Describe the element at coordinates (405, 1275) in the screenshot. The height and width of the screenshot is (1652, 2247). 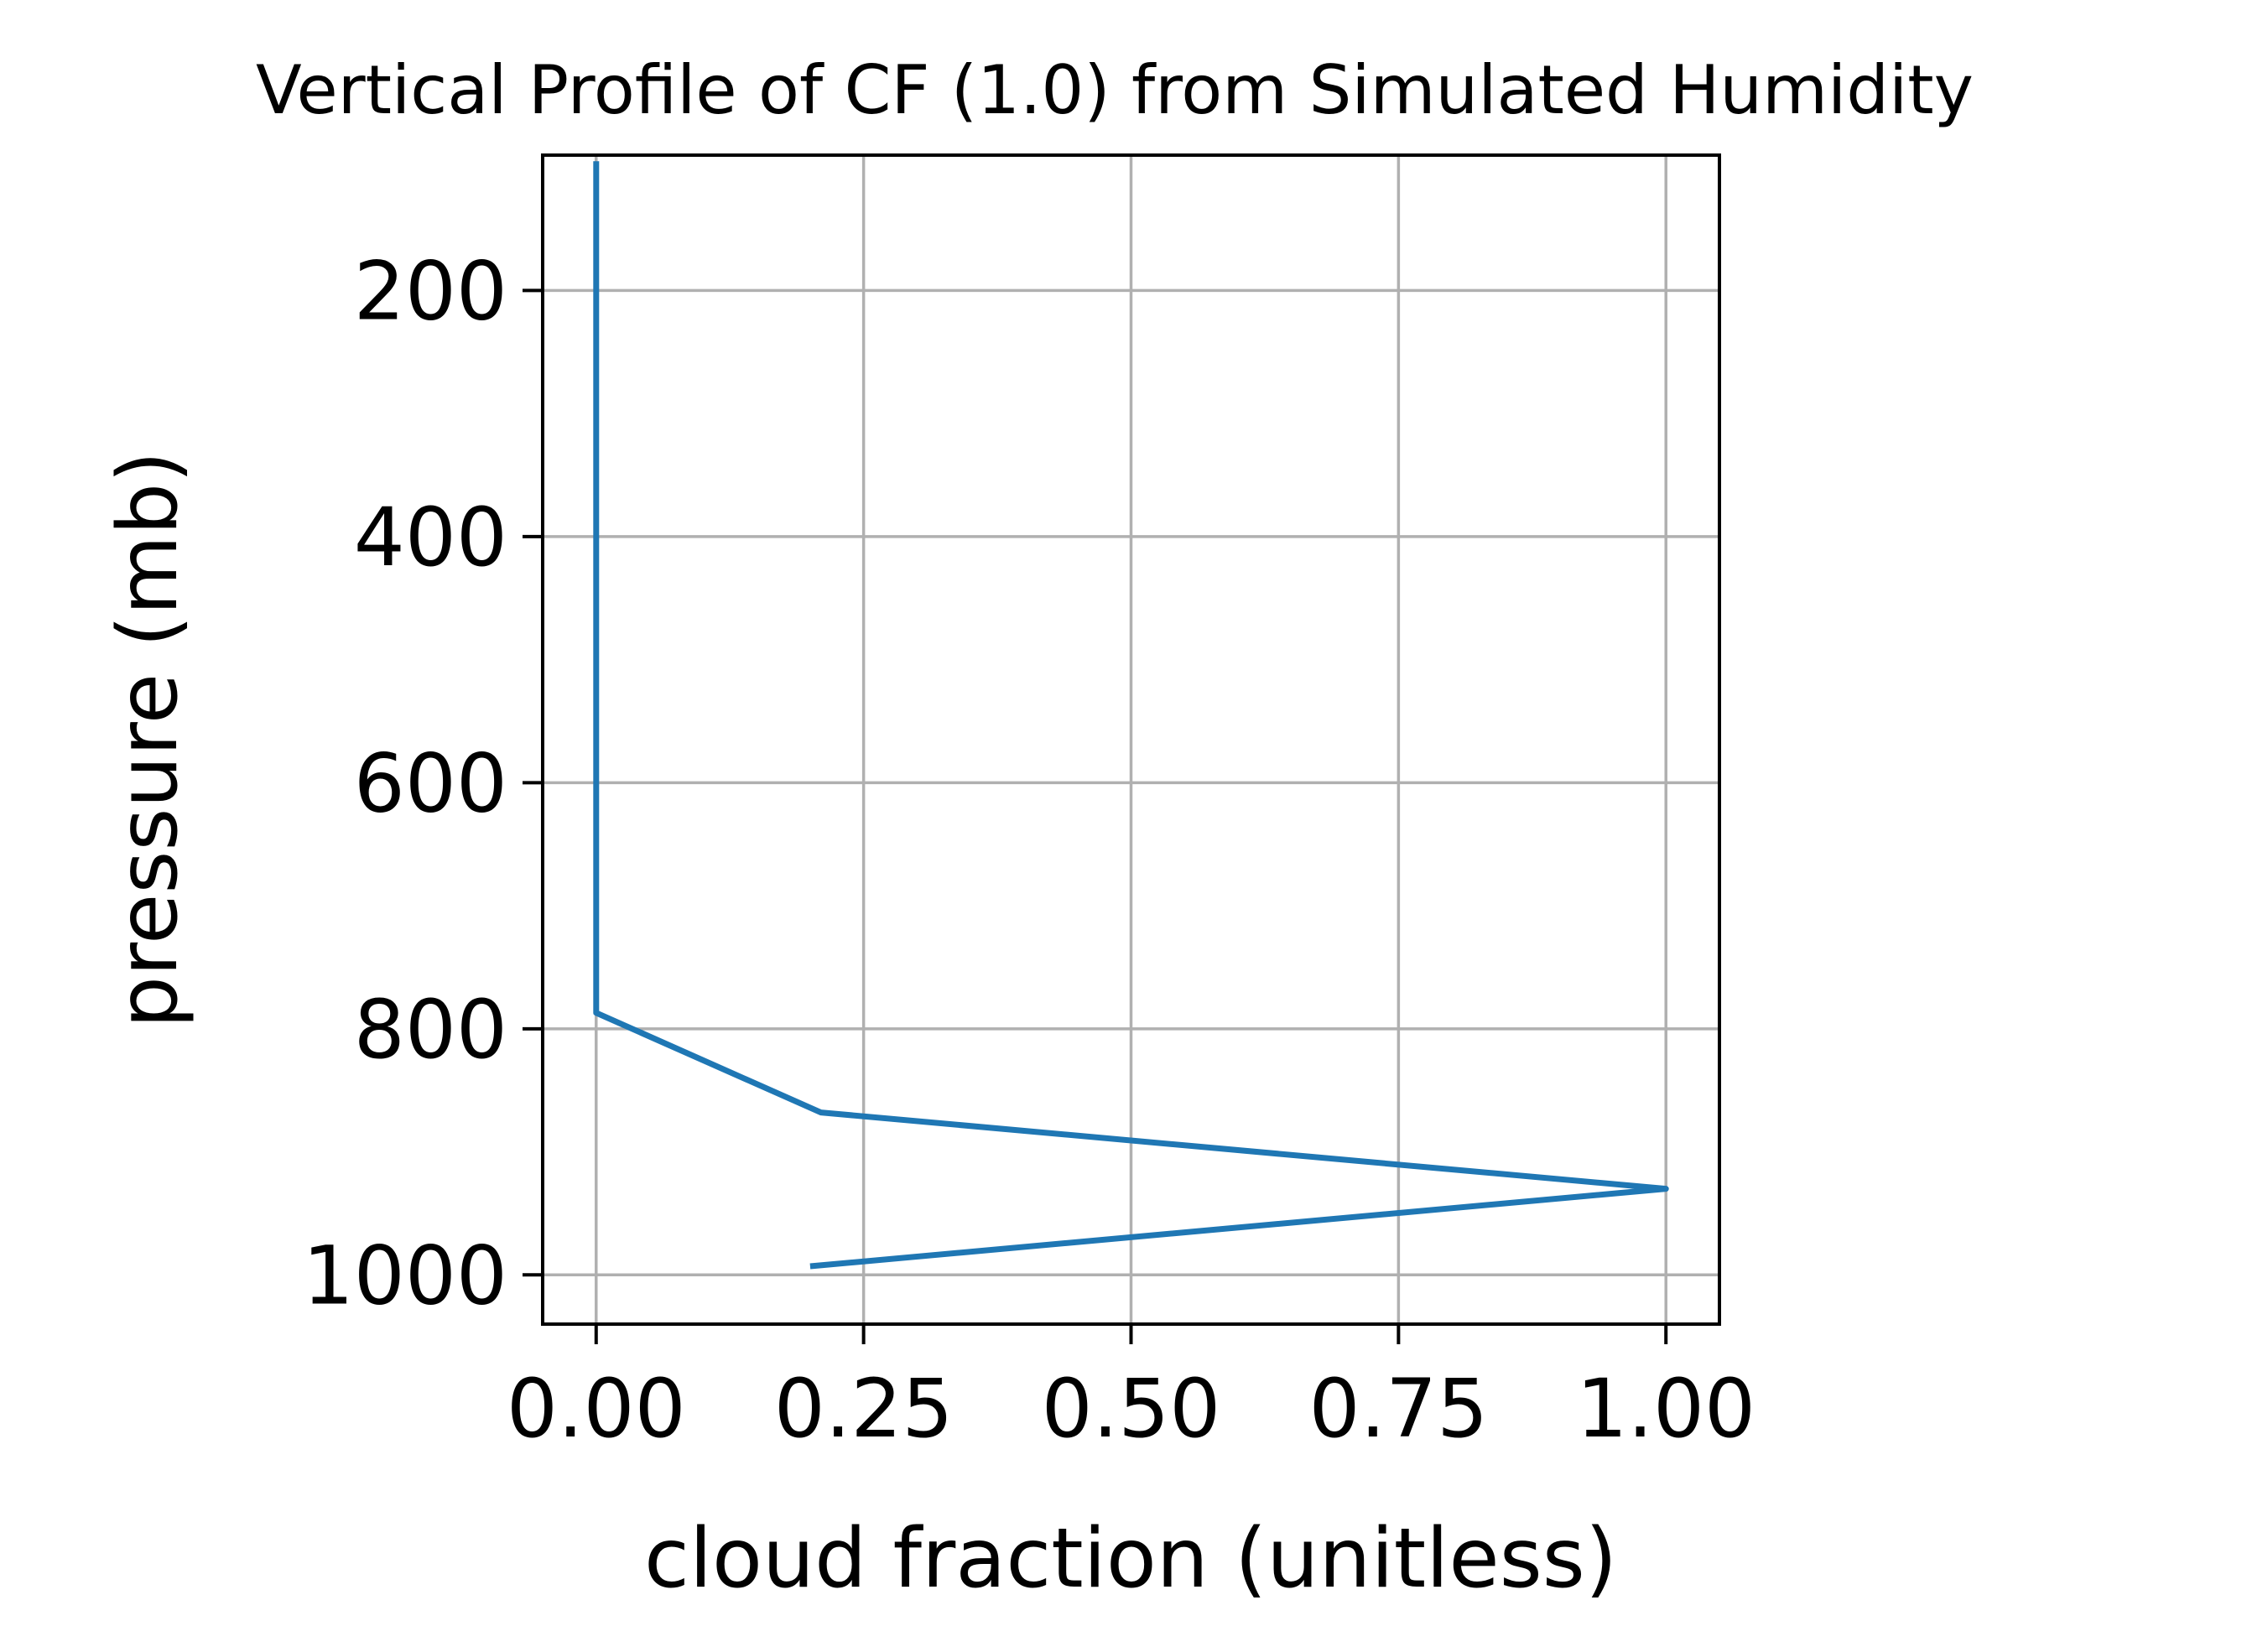
I see `y-tick-label: 1000` at that location.